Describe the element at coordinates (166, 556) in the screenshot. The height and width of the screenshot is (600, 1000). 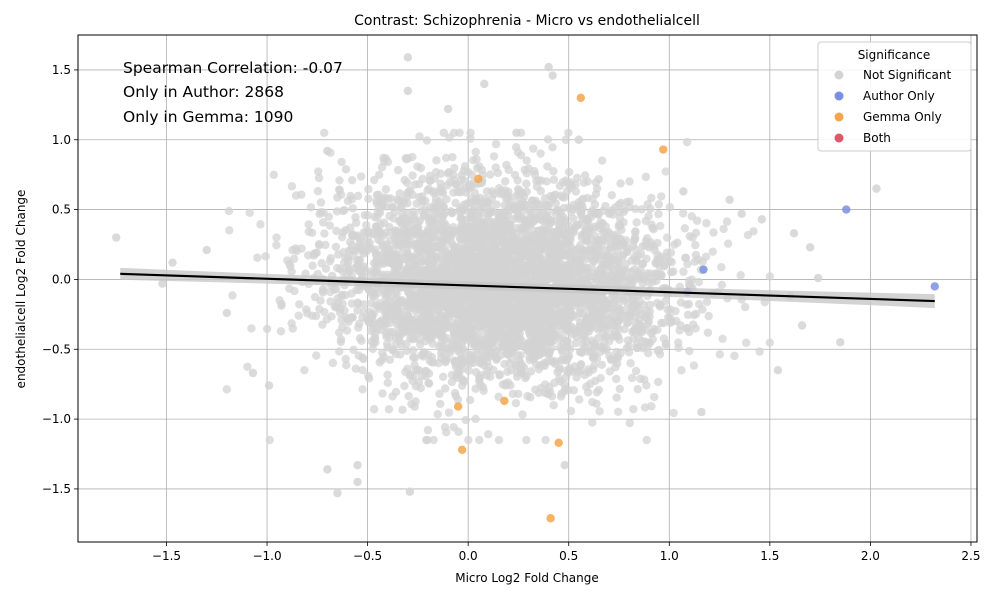
I see `x-tick-label: −1.5` at that location.